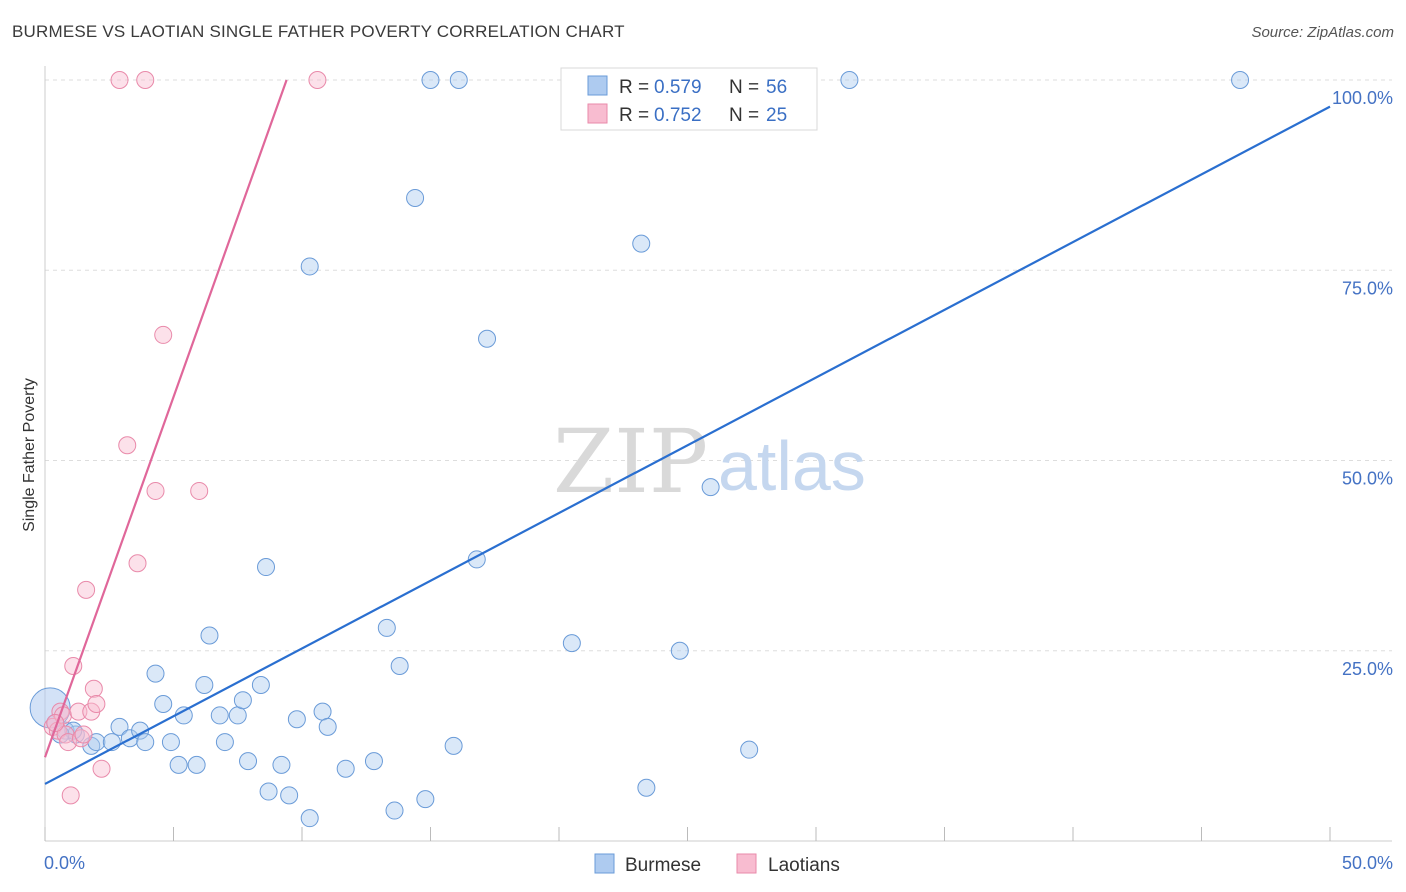 The image size is (1406, 892). What do you see at coordinates (678, 87) in the screenshot?
I see `legend-burmese-r-value: 0.579` at bounding box center [678, 87].